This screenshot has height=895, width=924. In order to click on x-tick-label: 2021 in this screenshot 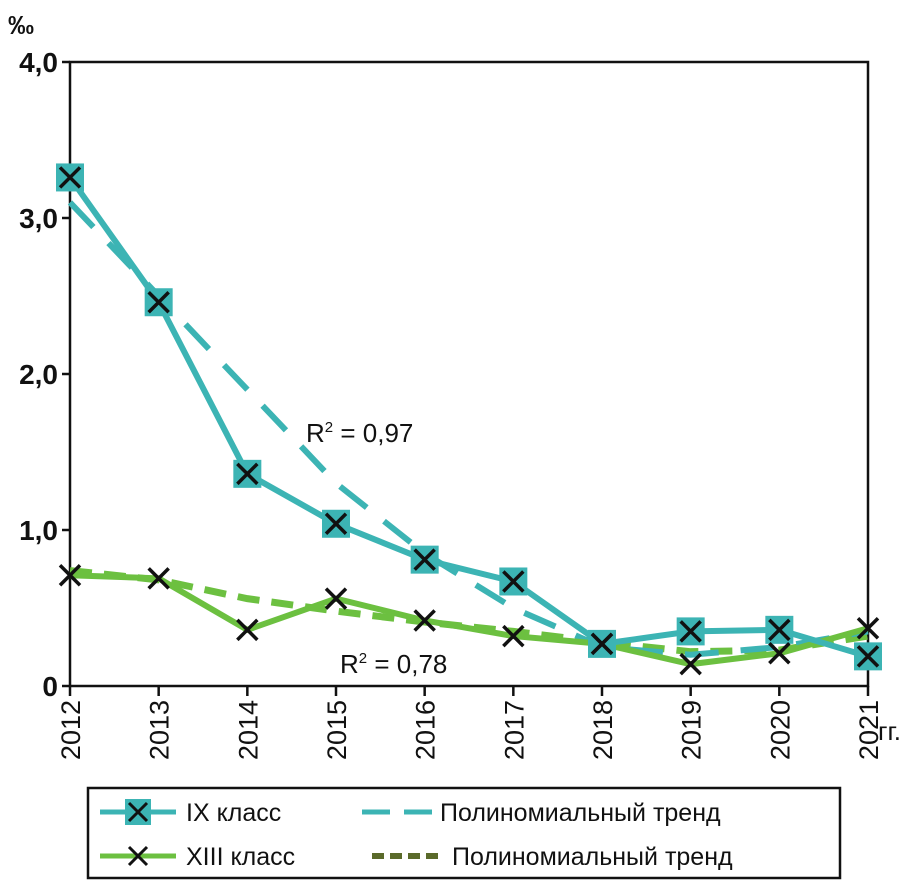, I will do `click(869, 730)`.